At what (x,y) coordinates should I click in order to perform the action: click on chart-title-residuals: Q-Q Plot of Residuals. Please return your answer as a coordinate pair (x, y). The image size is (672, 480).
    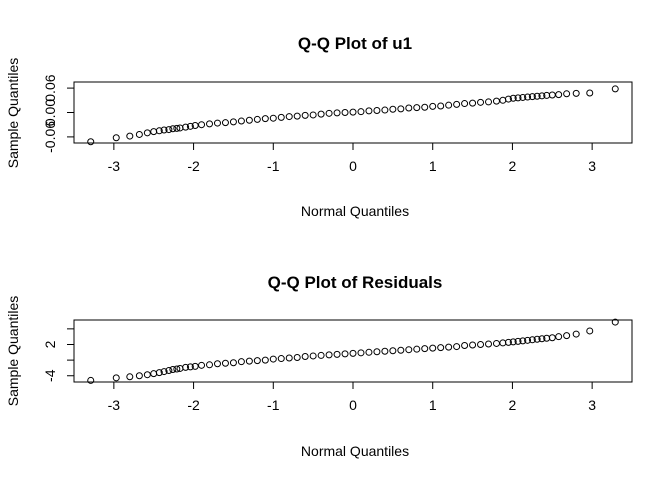
    Looking at the image, I should click on (355, 282).